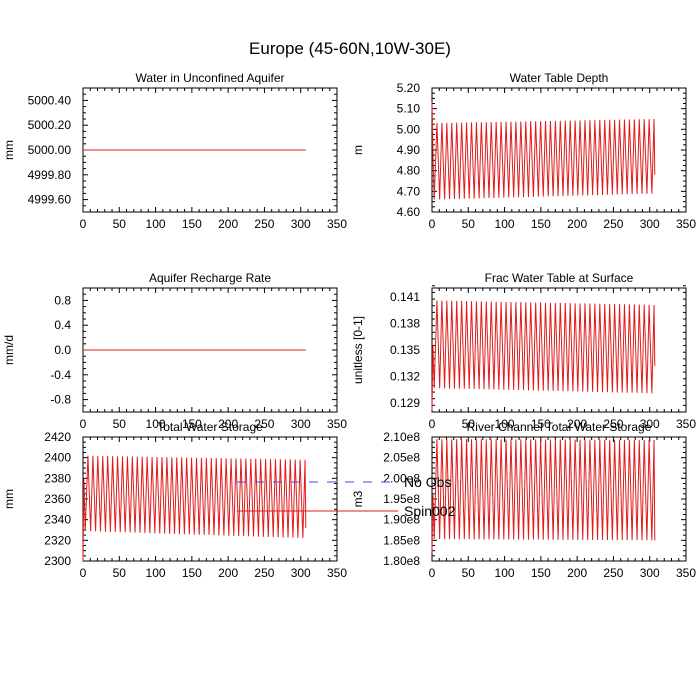  I want to click on y-tick-label: 1.80e8, so click(401, 561).